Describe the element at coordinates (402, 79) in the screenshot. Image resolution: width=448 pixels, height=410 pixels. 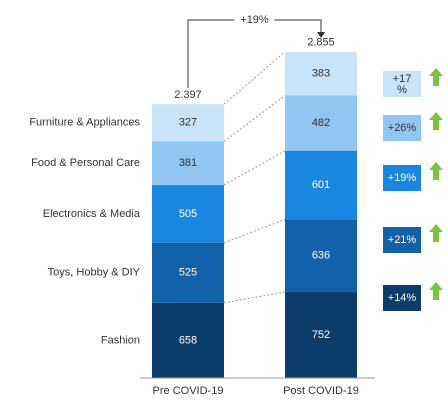
I see `growth-part: +17` at that location.